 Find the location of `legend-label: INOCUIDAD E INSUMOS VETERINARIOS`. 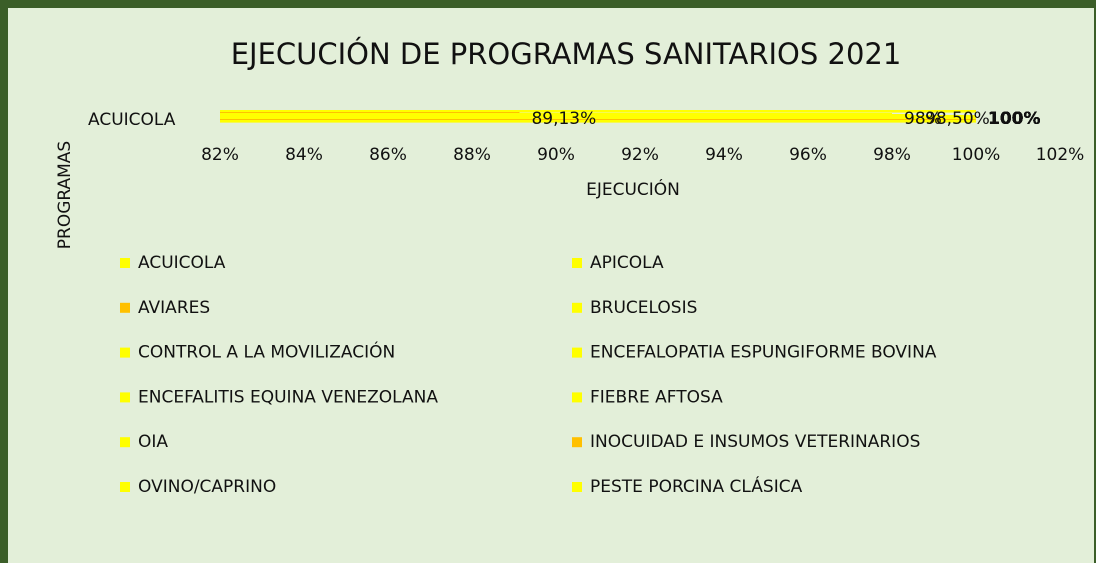

legend-label: INOCUIDAD E INSUMOS VETERINARIOS is located at coordinates (755, 442).